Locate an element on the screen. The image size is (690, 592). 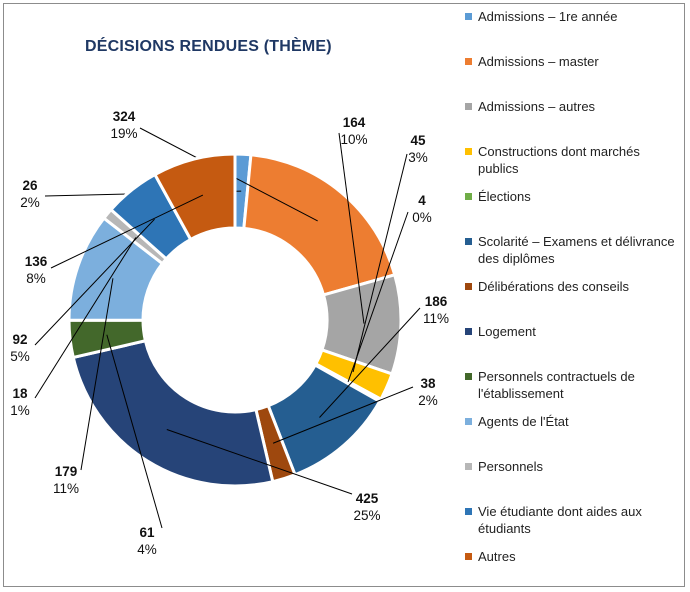
legend-item-admissions-1re-annee: Admissions – 1re année is located at coordinates (572, 16).